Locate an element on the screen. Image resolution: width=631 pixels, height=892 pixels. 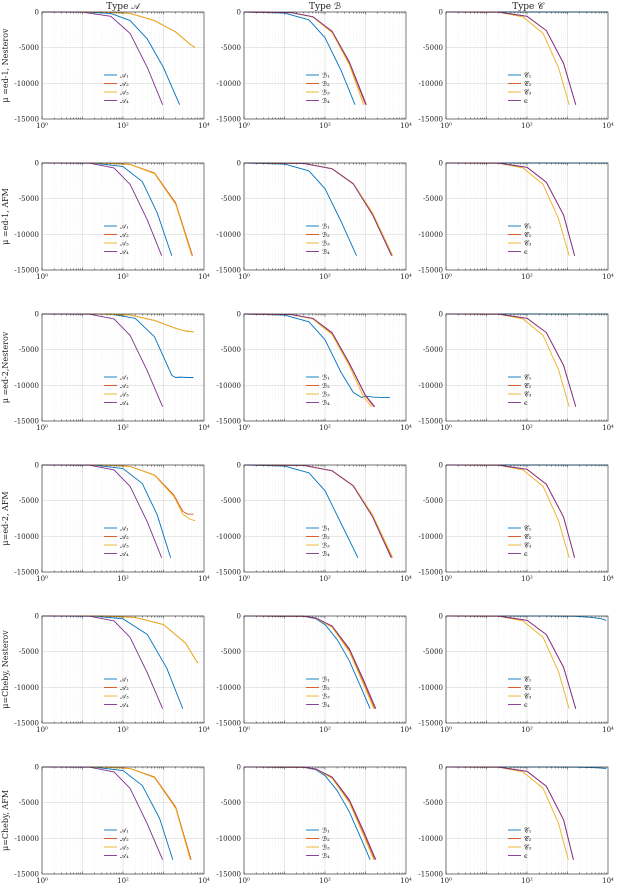
row-label: μ =ed-1, AFM is located at coordinates (5, 216).